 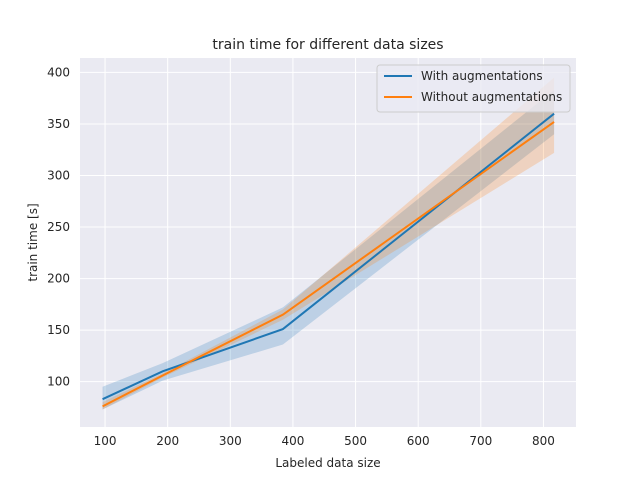 I want to click on y-axis-ticks: 100 150 200 250 300 350 400, so click(x=58, y=226).